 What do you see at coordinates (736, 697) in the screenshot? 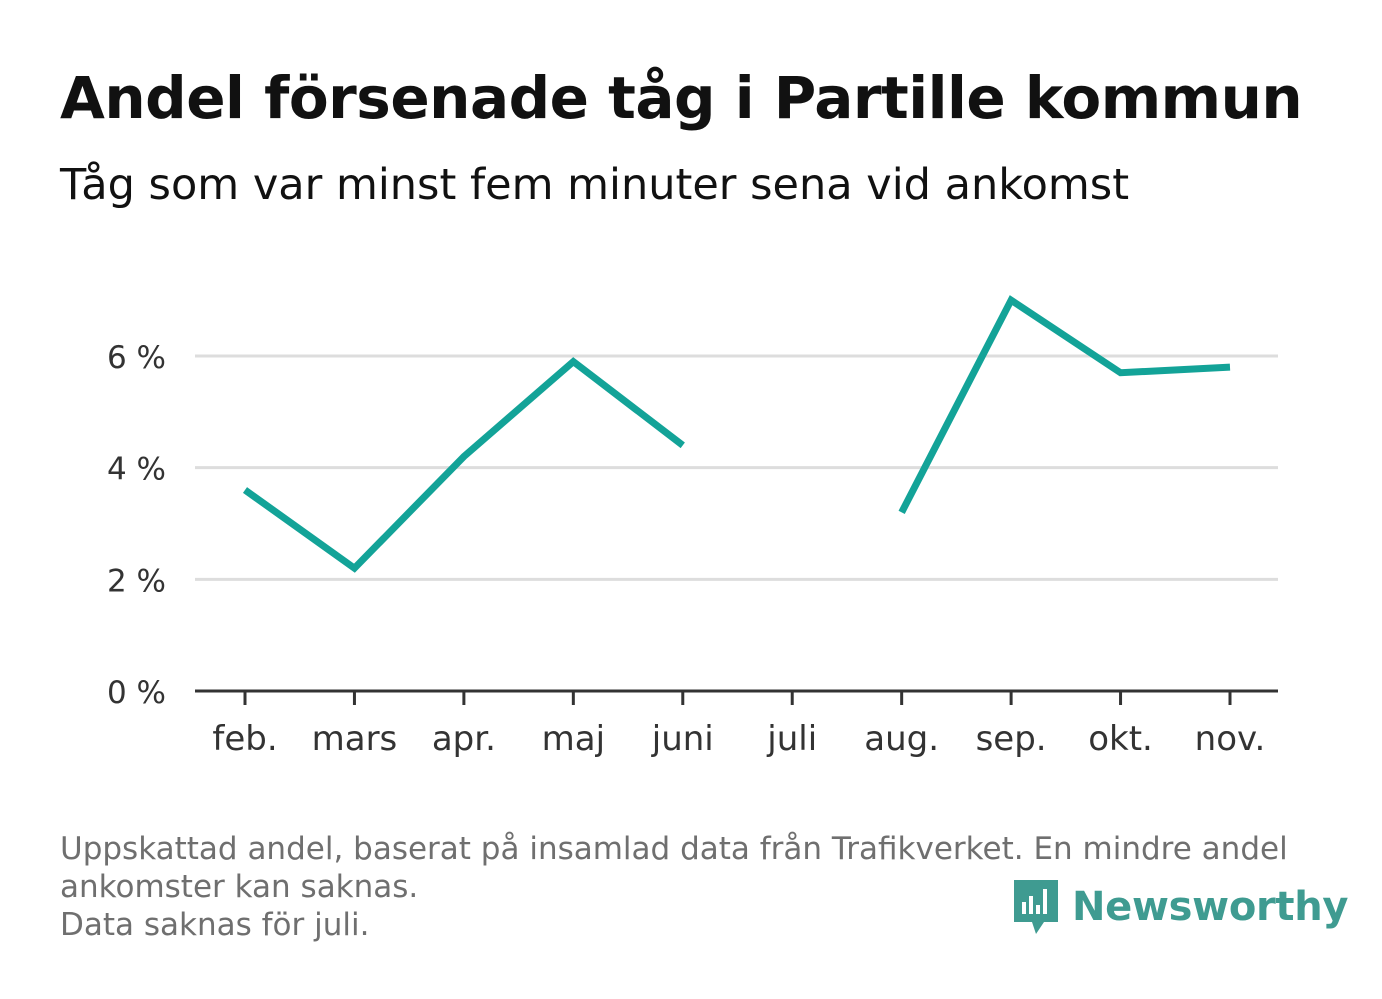
I see `x-axis` at bounding box center [736, 697].